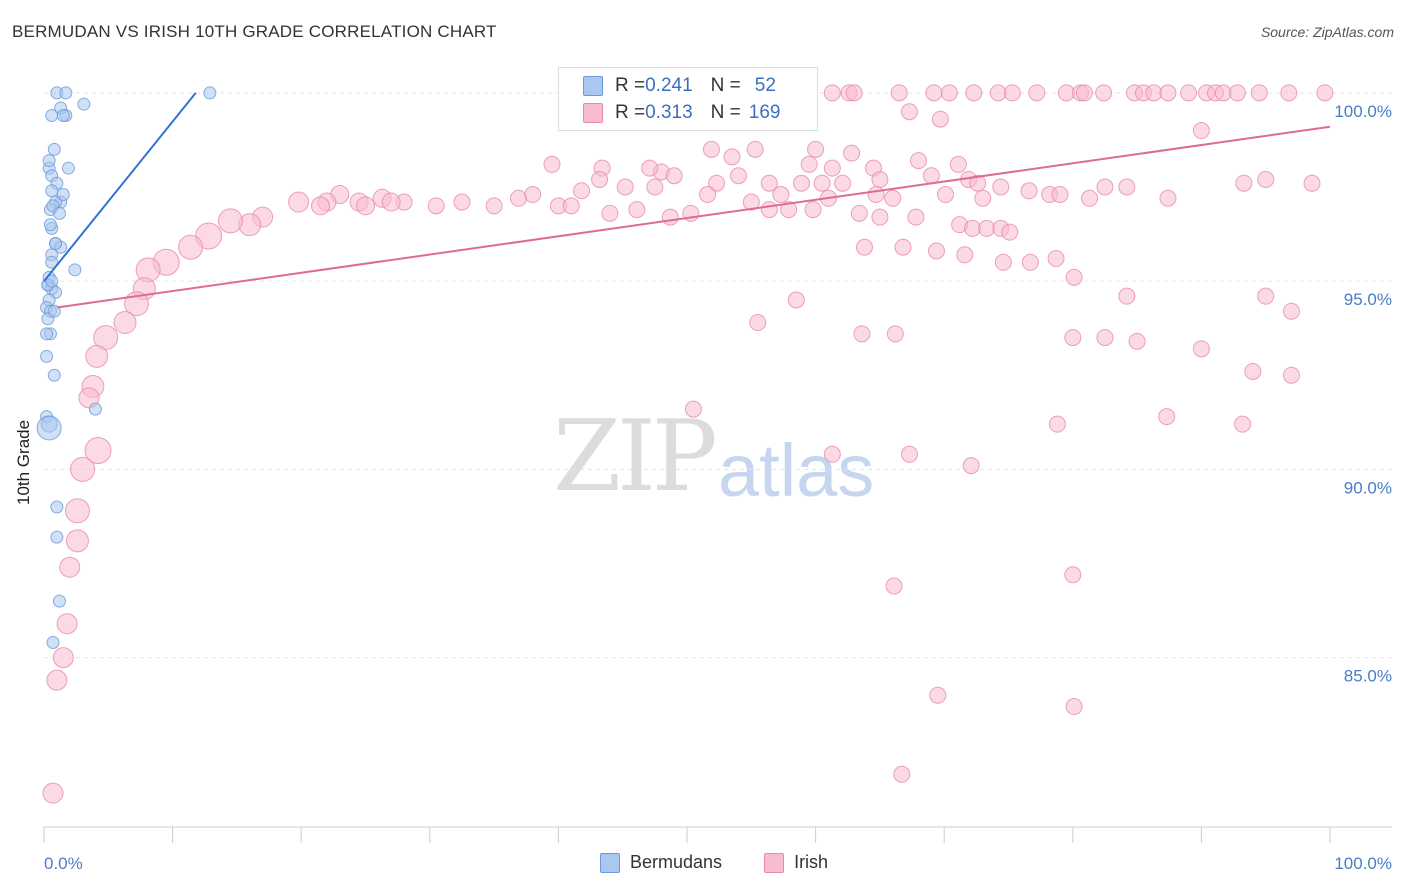 The height and width of the screenshot is (892, 1406). Describe the element at coordinates (63, 863) in the screenshot. I see `x-tick-label: 0.0%` at that location.